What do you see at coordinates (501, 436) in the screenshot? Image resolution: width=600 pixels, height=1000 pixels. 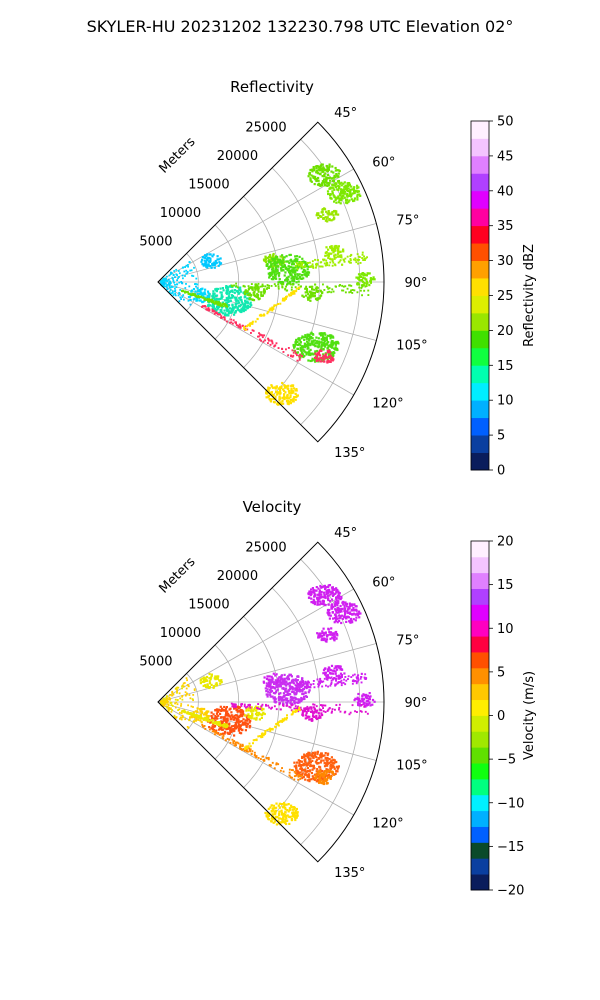 I see `colorbar-tick-label: 5` at bounding box center [501, 436].